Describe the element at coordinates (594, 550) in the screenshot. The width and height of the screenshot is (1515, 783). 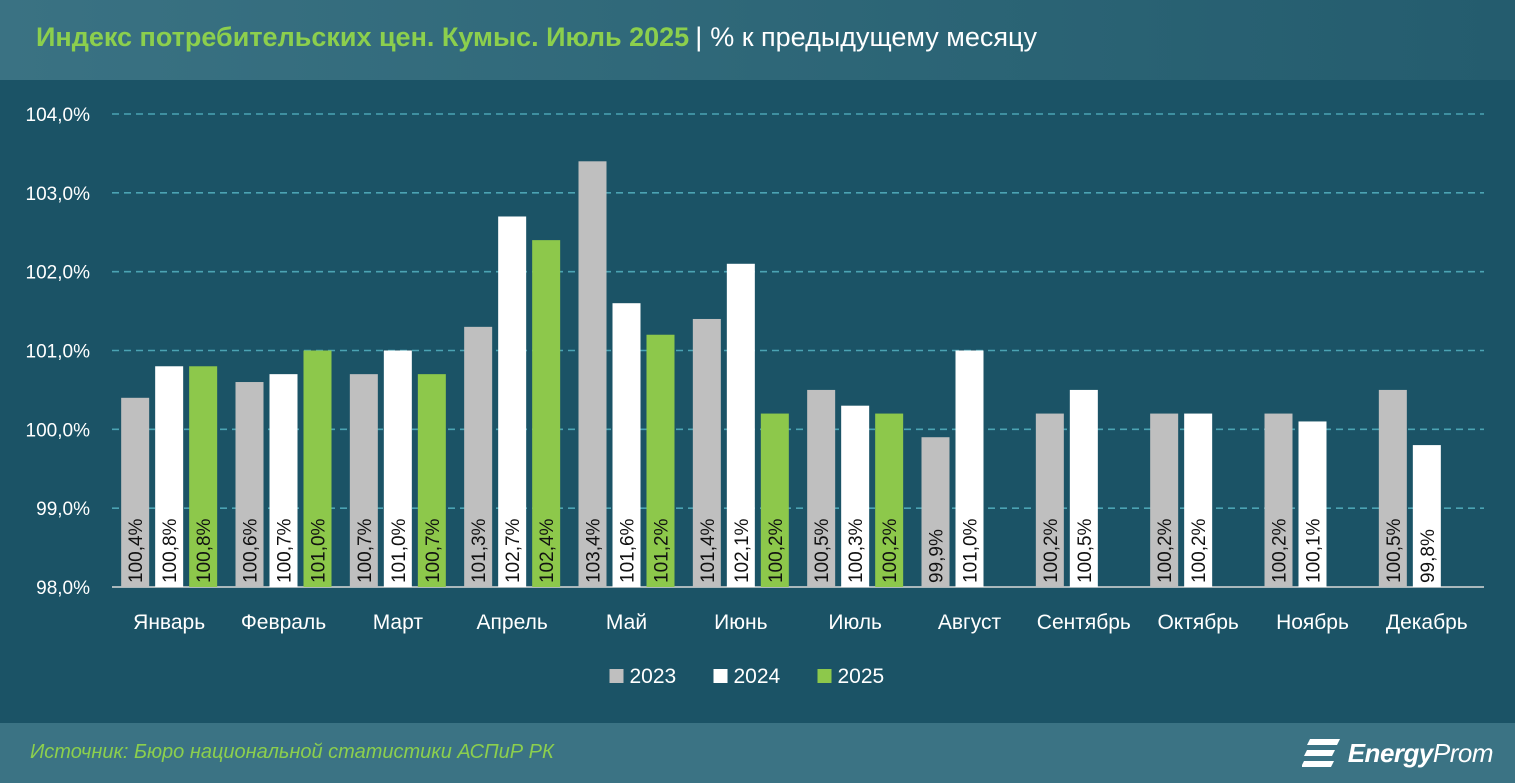
I see `data-label: 103,4%` at that location.